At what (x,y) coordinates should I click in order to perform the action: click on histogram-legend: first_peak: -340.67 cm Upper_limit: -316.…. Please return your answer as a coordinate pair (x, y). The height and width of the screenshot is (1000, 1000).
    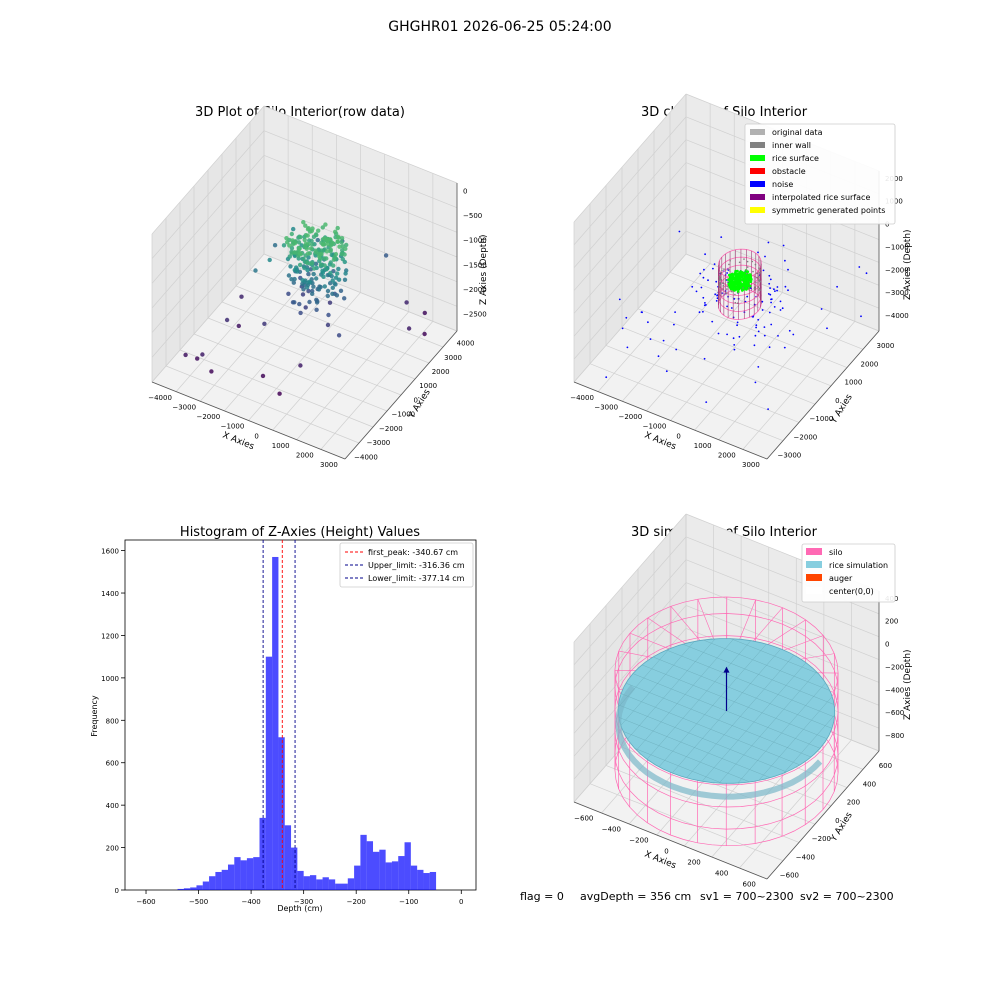
    Looking at the image, I should click on (406, 565).